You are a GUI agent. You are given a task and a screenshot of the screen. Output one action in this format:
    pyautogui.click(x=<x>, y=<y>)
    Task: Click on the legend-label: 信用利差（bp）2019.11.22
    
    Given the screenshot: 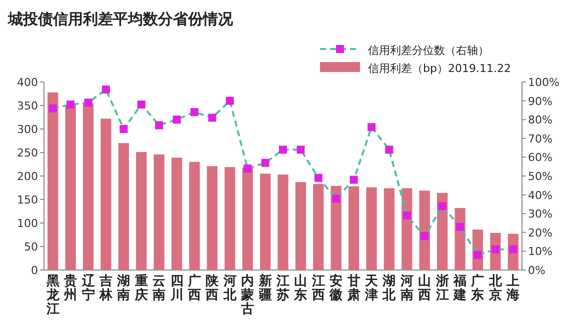 What is the action you would take?
    pyautogui.click(x=439, y=68)
    